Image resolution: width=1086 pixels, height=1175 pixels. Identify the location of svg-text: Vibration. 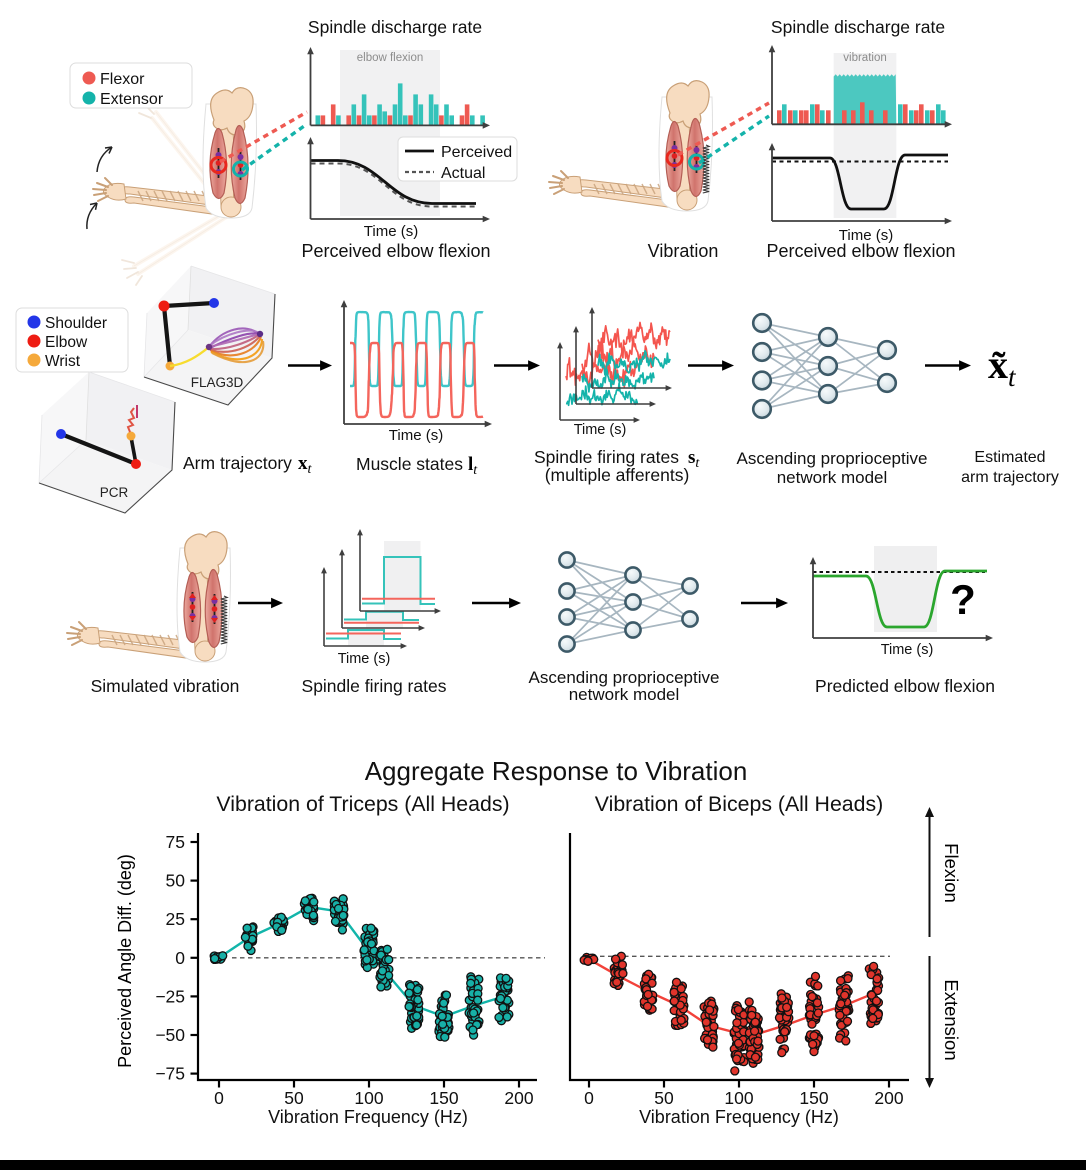
(683, 251).